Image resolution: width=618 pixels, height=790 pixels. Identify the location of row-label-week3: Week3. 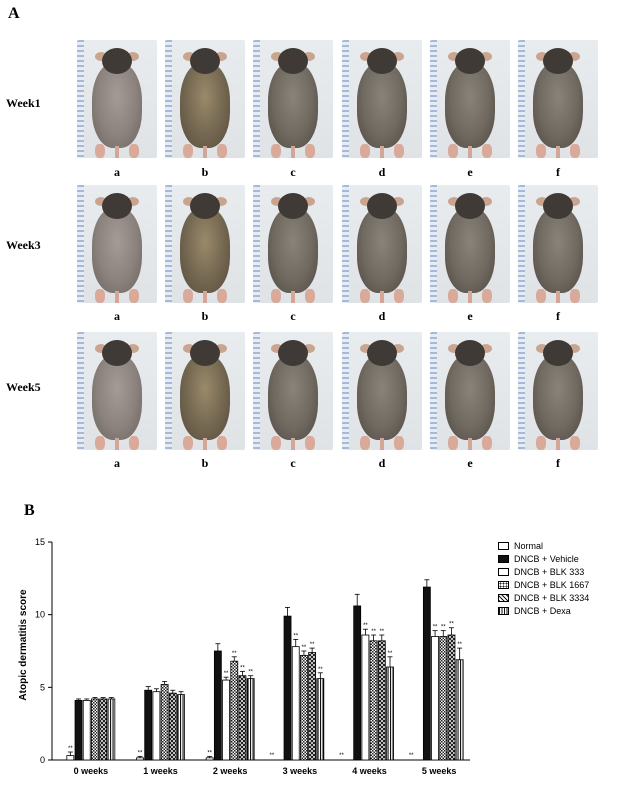
(23, 245).